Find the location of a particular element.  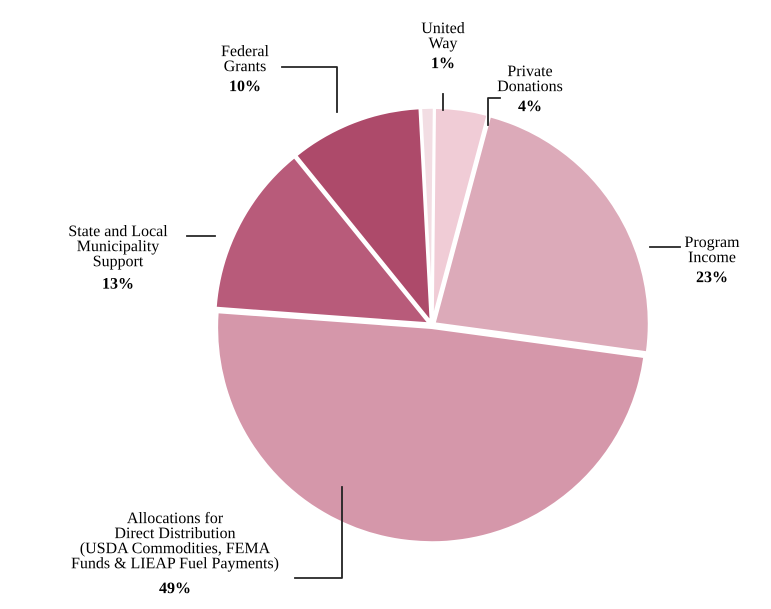

data-label: 1% is located at coordinates (443, 62).